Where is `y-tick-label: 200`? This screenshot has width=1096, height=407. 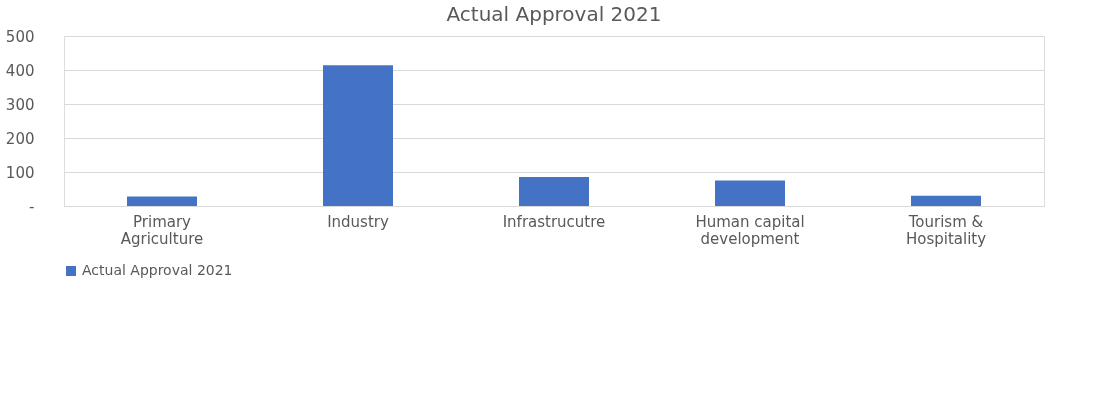
y-tick-label: 200 is located at coordinates (20, 138).